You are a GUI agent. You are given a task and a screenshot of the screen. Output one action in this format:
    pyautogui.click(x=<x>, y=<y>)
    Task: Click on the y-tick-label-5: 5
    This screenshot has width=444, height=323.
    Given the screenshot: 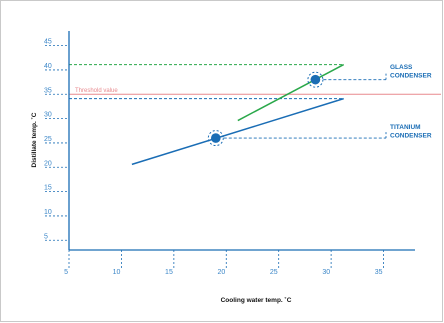 What is the action you would take?
    pyautogui.click(x=46, y=236)
    